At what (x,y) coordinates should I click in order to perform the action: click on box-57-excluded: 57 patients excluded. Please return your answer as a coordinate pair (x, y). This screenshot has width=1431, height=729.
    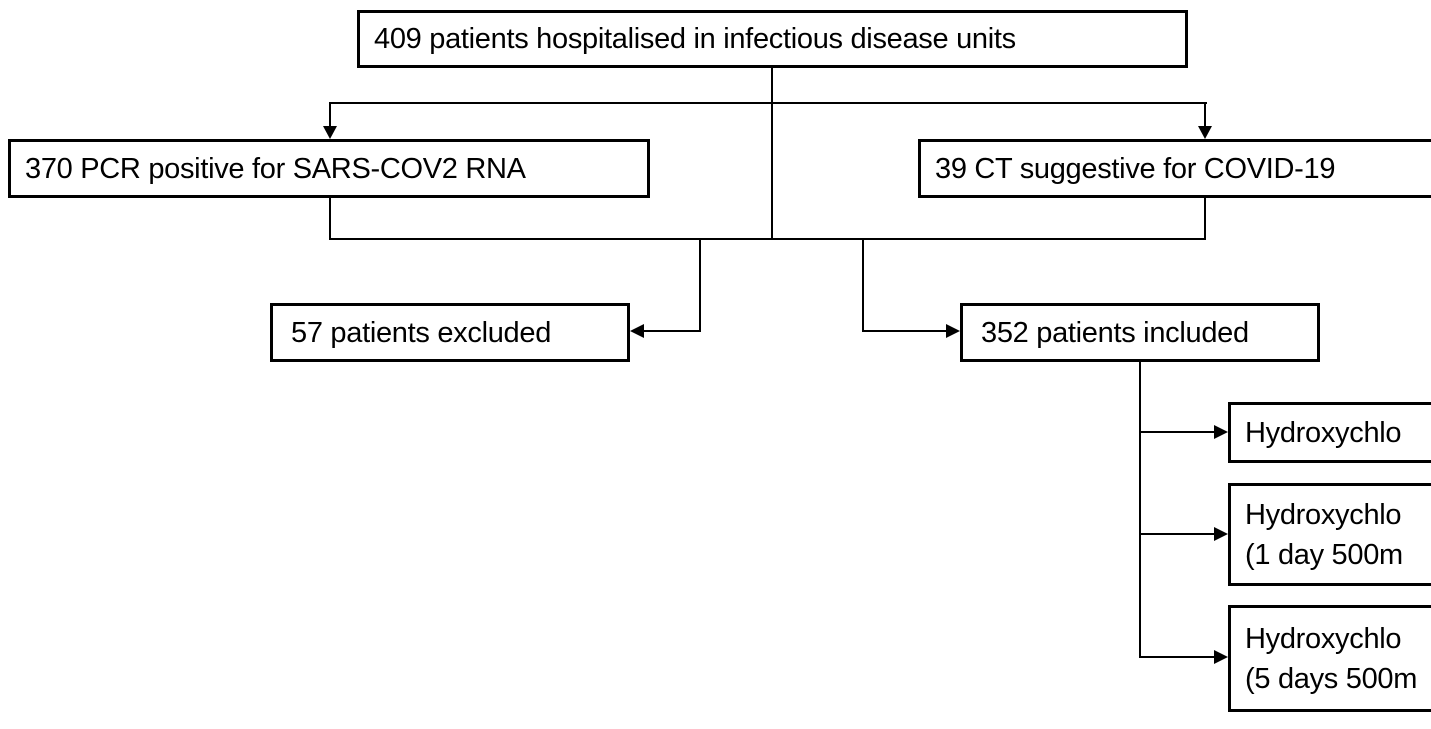
    Looking at the image, I should click on (450, 332).